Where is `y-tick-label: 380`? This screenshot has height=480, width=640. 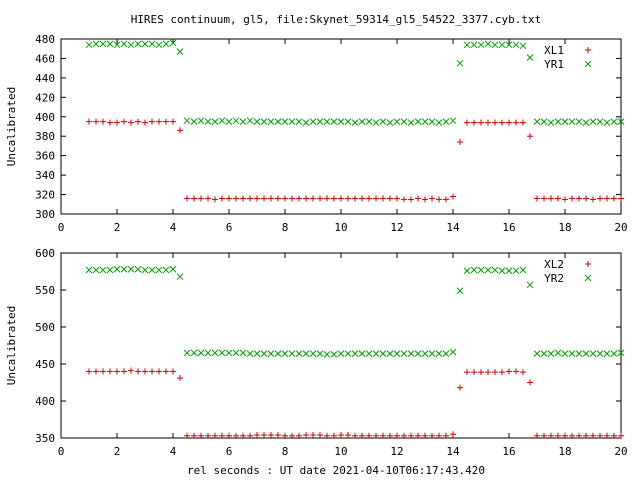
y-tick-label: 380 is located at coordinates (45, 136).